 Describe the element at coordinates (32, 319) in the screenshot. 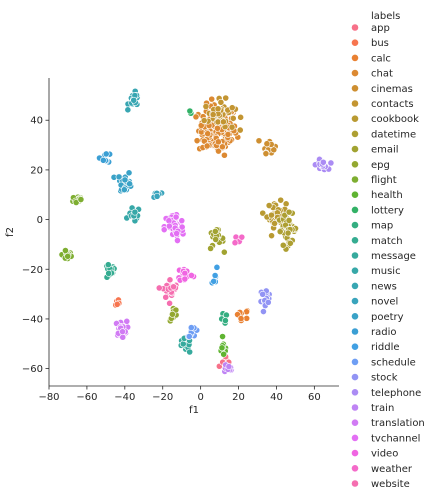

I see `y-tick-label: −40` at that location.